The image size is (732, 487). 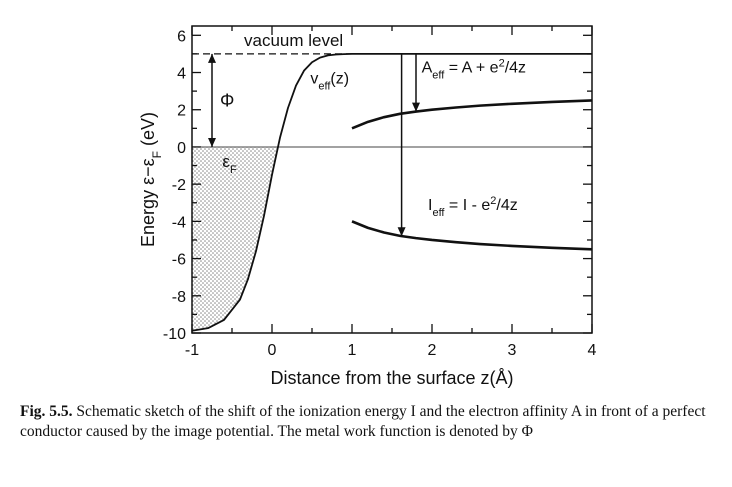 What do you see at coordinates (314, 145) in the screenshot?
I see `arrows` at bounding box center [314, 145].